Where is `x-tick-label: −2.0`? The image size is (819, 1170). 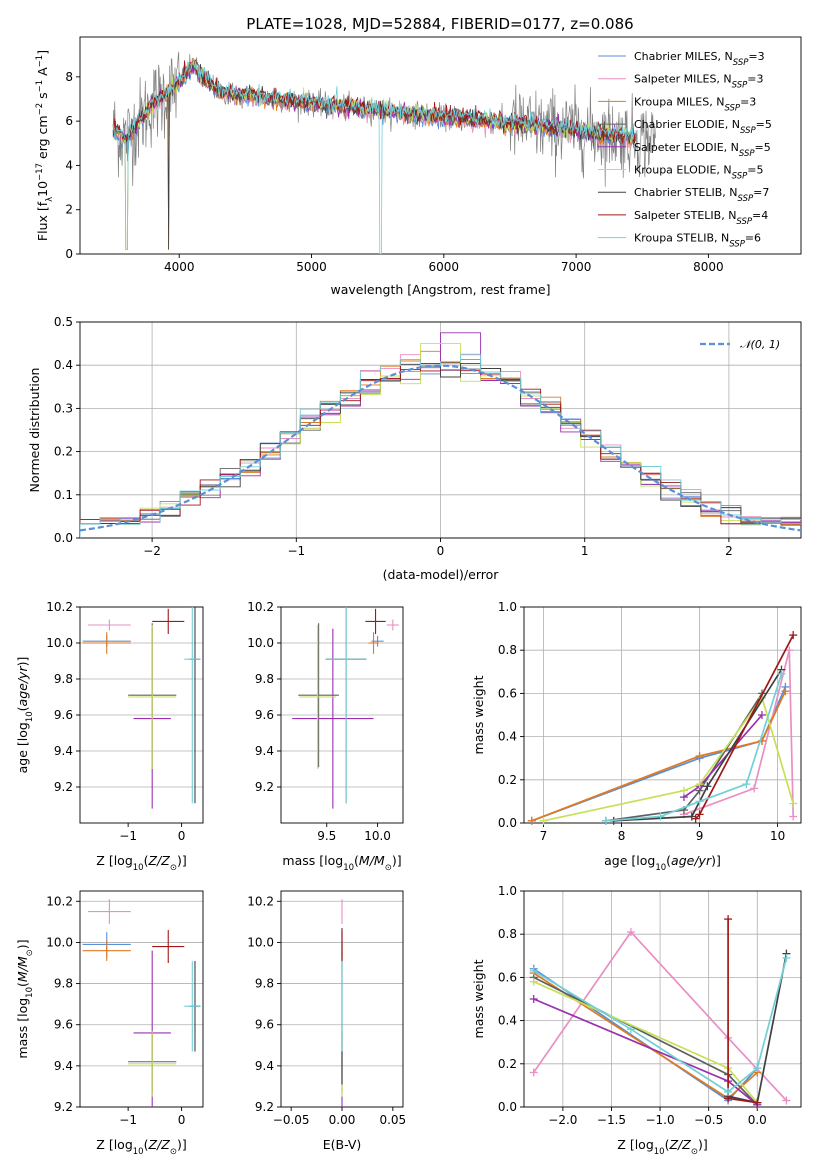
x-tick-label: −2.0 is located at coordinates (562, 1120).